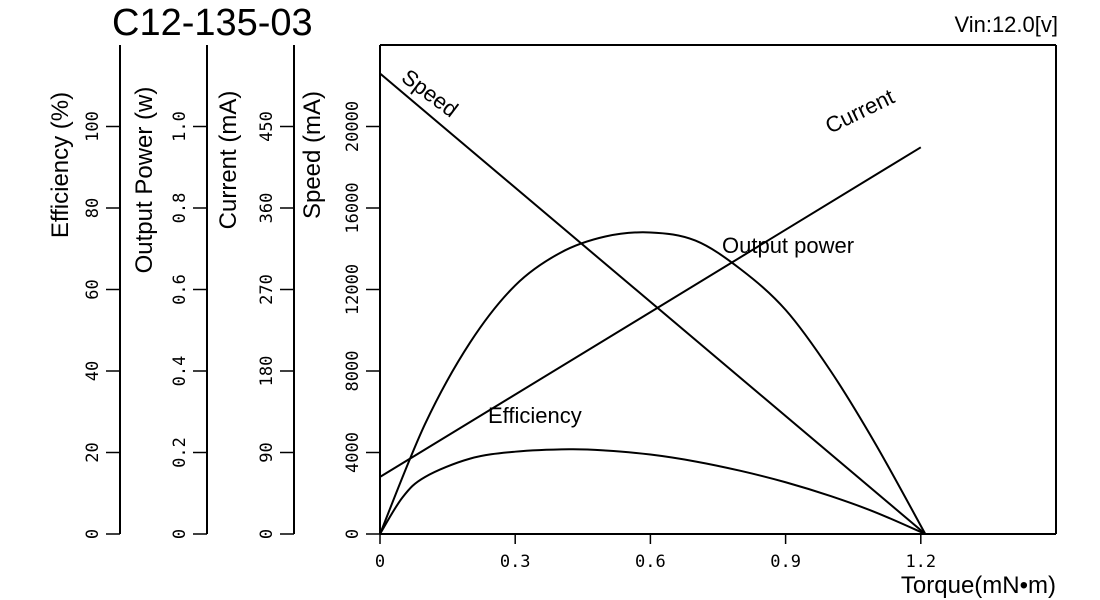  I want to click on current-tick-label: 270, so click(267, 289).